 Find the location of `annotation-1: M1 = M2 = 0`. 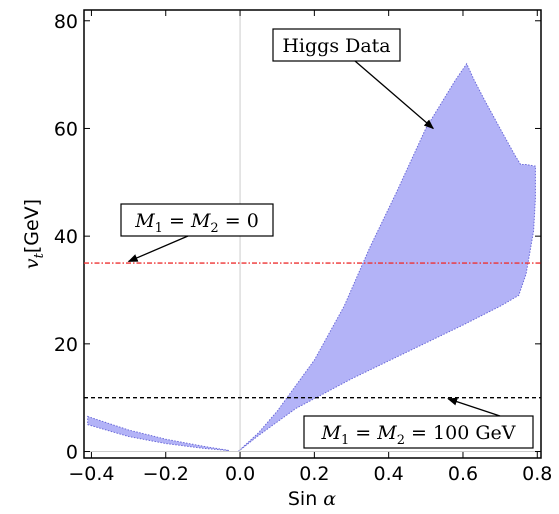

annotation-1: M1 = M2 = 0 is located at coordinates (197, 233).